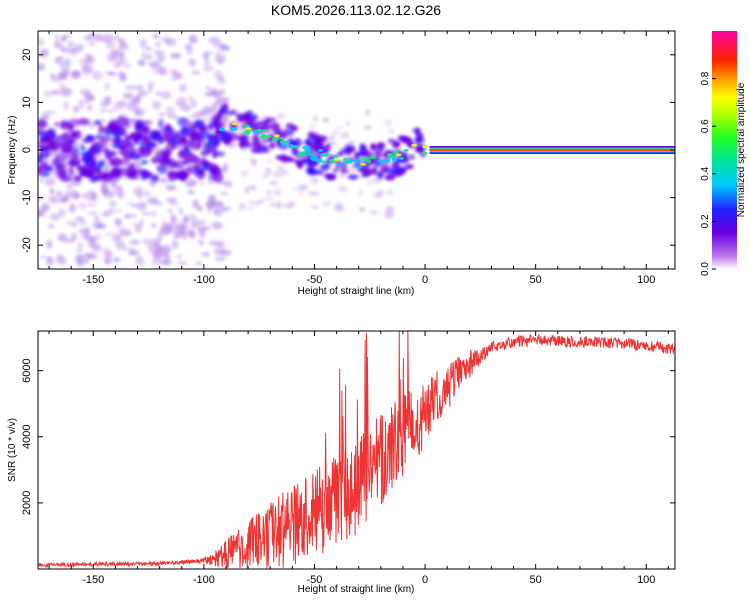 This screenshot has width=750, height=600. Describe the element at coordinates (93, 580) in the screenshot. I see `snr-x-tick-label: -150` at that location.